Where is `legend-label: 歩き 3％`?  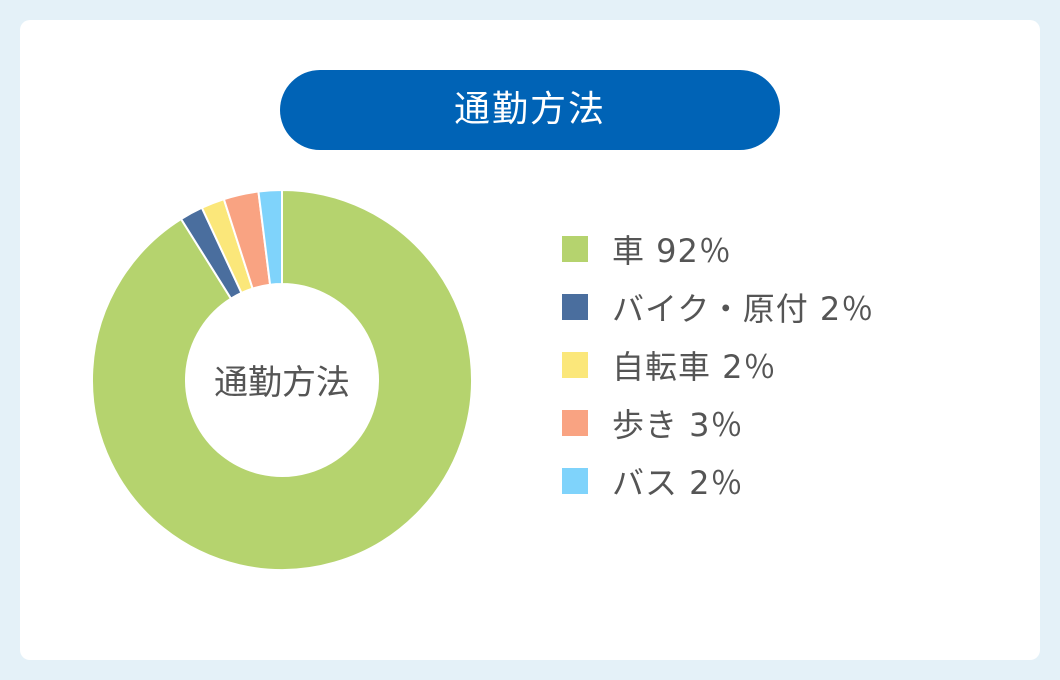
legend-label: 歩き 3％ is located at coordinates (678, 425).